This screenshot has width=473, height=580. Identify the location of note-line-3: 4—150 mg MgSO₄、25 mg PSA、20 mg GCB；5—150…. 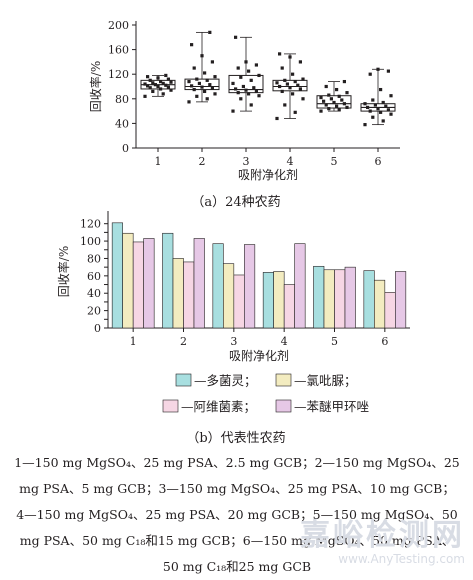
(237, 514).